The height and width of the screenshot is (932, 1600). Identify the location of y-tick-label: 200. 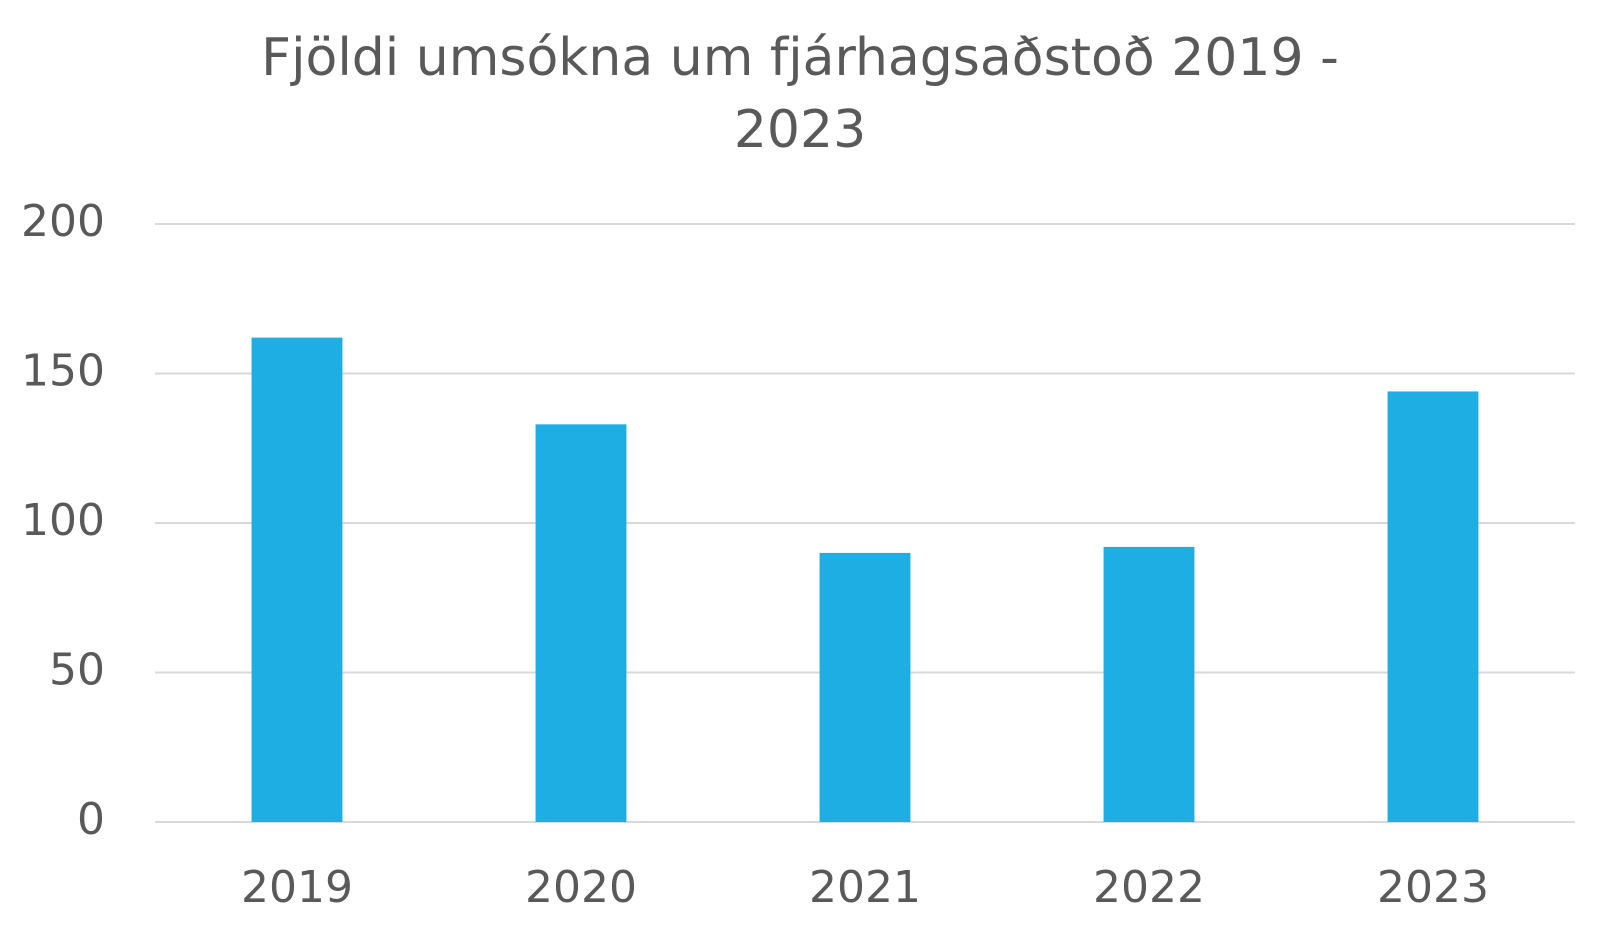
(63, 221).